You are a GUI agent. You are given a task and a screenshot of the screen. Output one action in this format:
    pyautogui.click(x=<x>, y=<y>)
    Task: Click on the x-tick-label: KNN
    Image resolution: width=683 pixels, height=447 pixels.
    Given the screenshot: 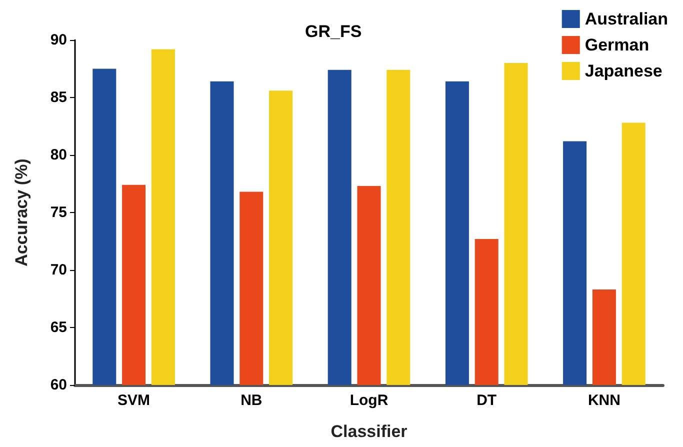 What is the action you would take?
    pyautogui.click(x=604, y=400)
    